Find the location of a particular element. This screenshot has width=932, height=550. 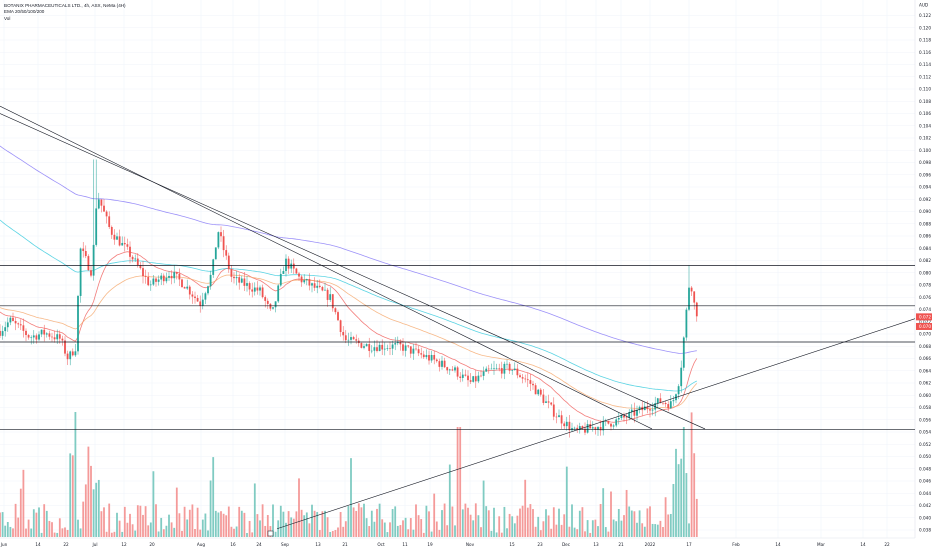

time-tick-label: 16 is located at coordinates (233, 544).